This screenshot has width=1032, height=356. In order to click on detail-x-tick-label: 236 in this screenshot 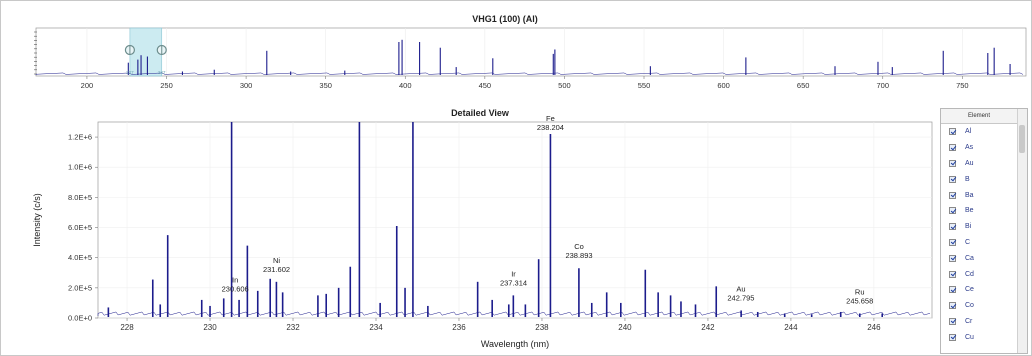, I will do `click(459, 327)`.